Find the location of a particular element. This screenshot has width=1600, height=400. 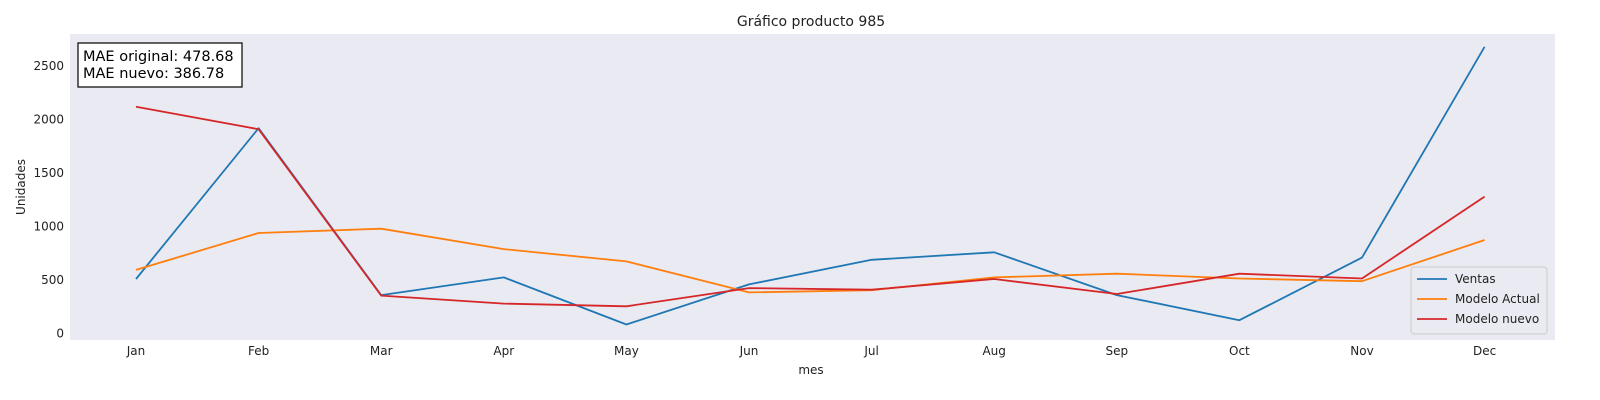

y-tick-label: 2500 is located at coordinates (48, 66).